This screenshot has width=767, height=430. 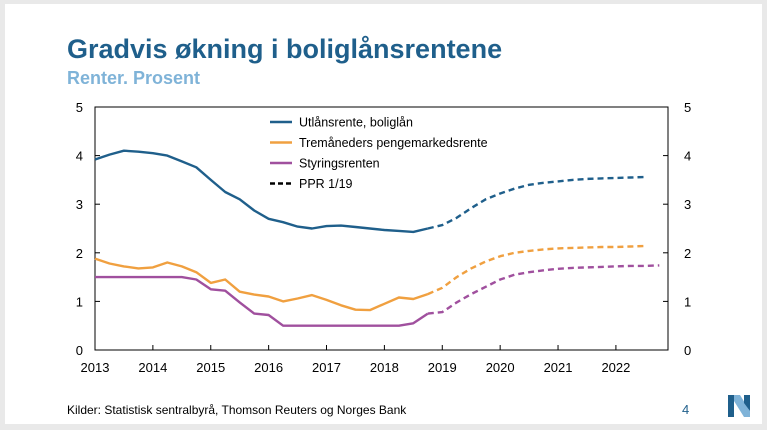 I want to click on page-title: Gradvis økning i boliglånsrentene, so click(x=285, y=49).